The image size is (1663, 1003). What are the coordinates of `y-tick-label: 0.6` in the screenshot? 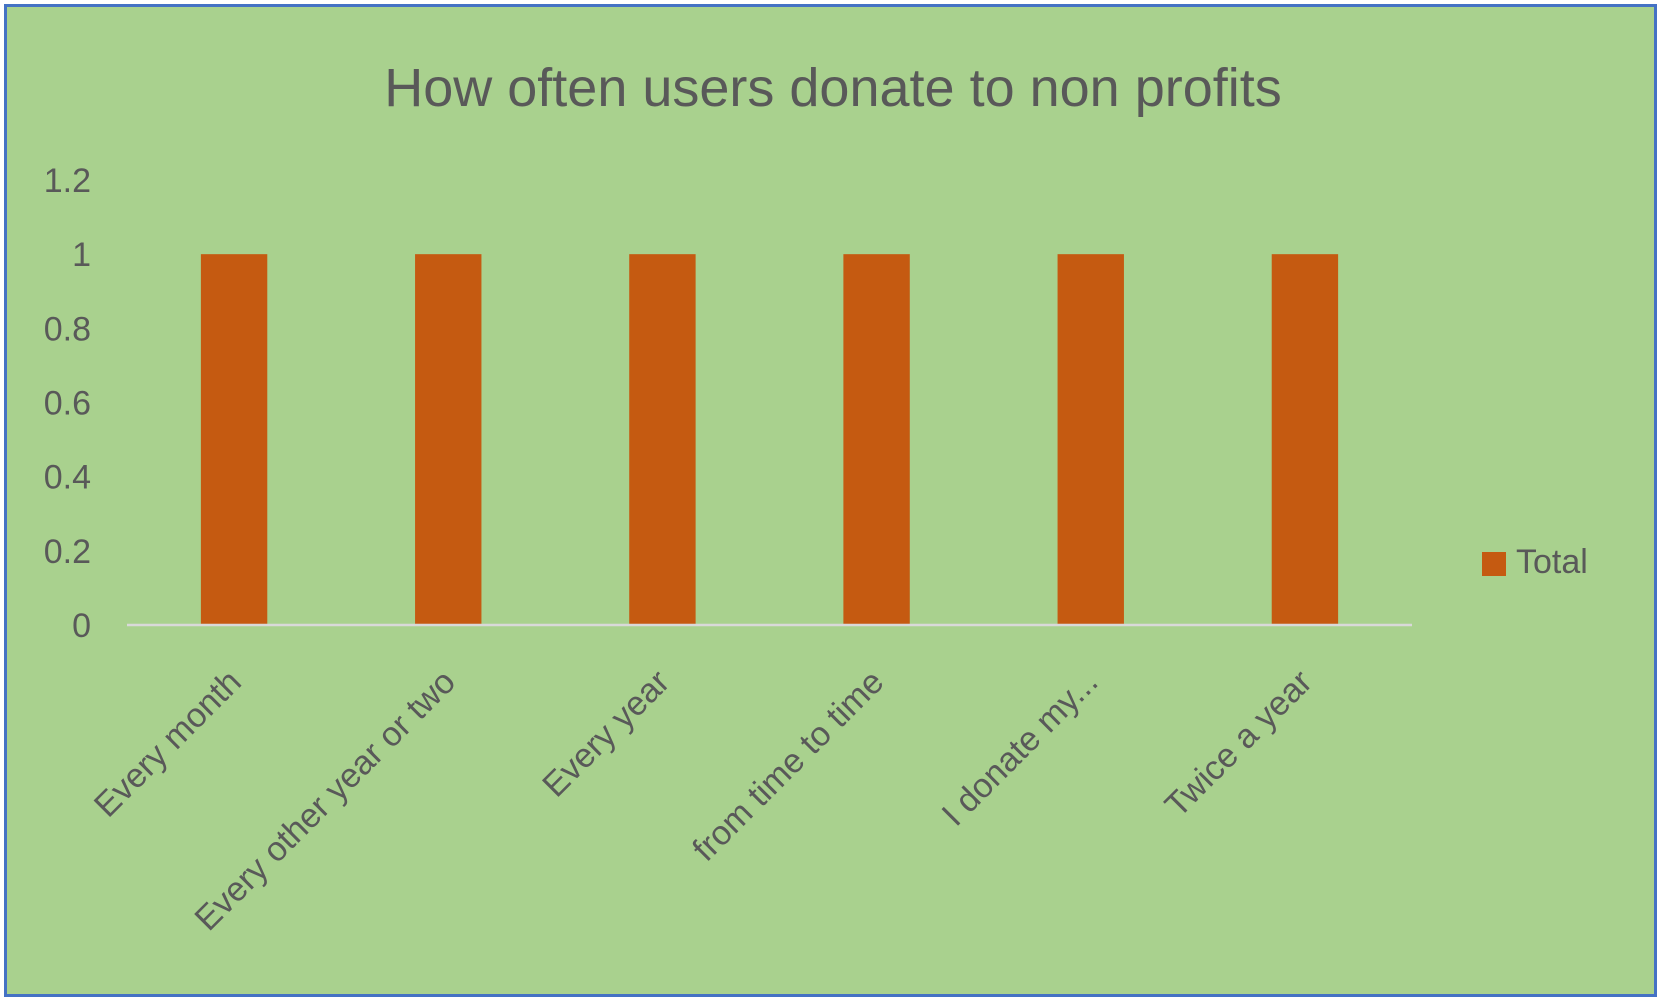 It's located at (67, 404).